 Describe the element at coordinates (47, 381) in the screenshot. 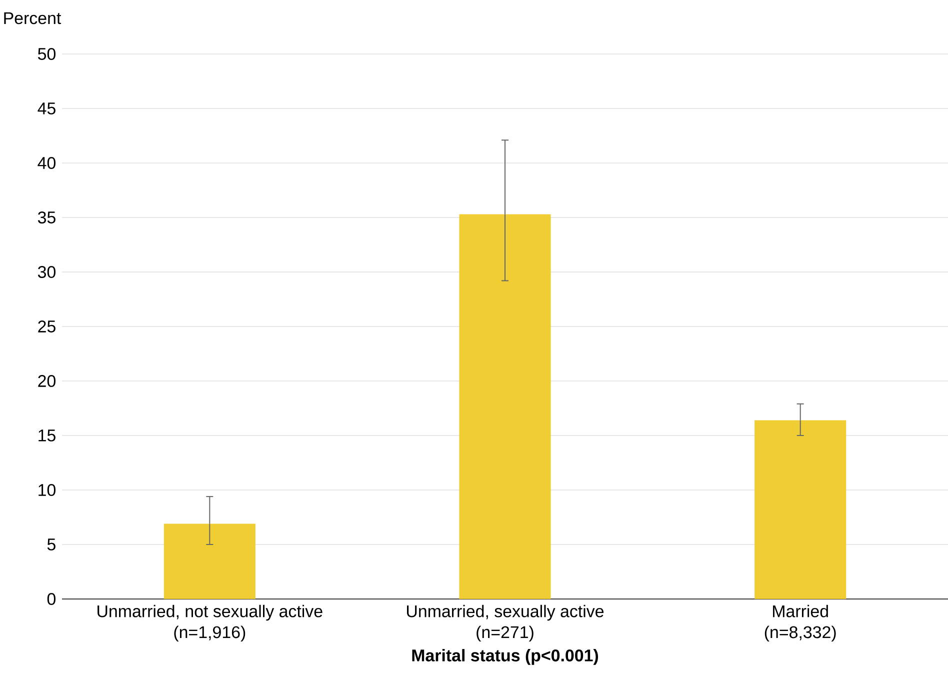

I see `y-tick-label: 20` at that location.